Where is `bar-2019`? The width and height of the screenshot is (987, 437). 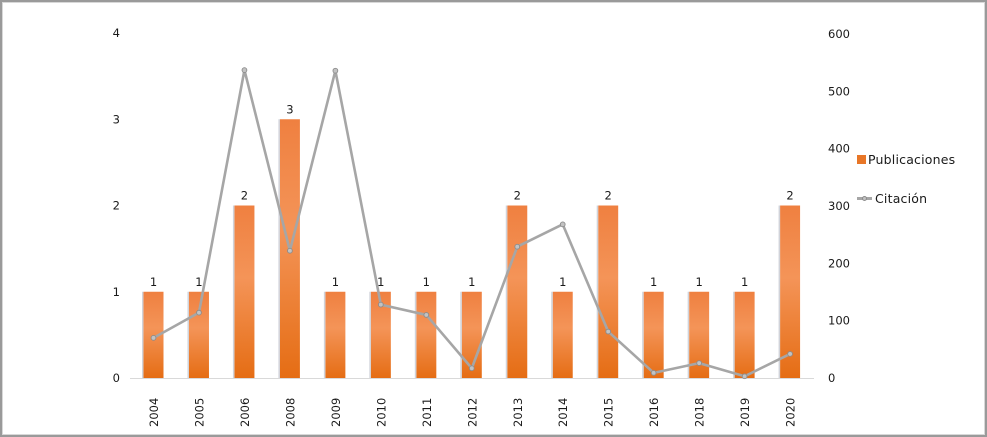
bar-2019 is located at coordinates (744, 334).